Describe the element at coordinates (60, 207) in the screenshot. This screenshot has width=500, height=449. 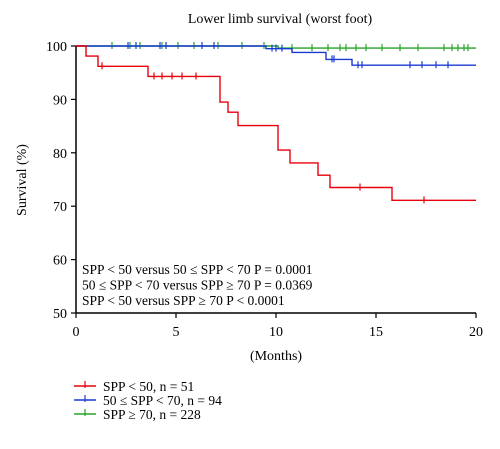
I see `y-tick-label: 70` at that location.